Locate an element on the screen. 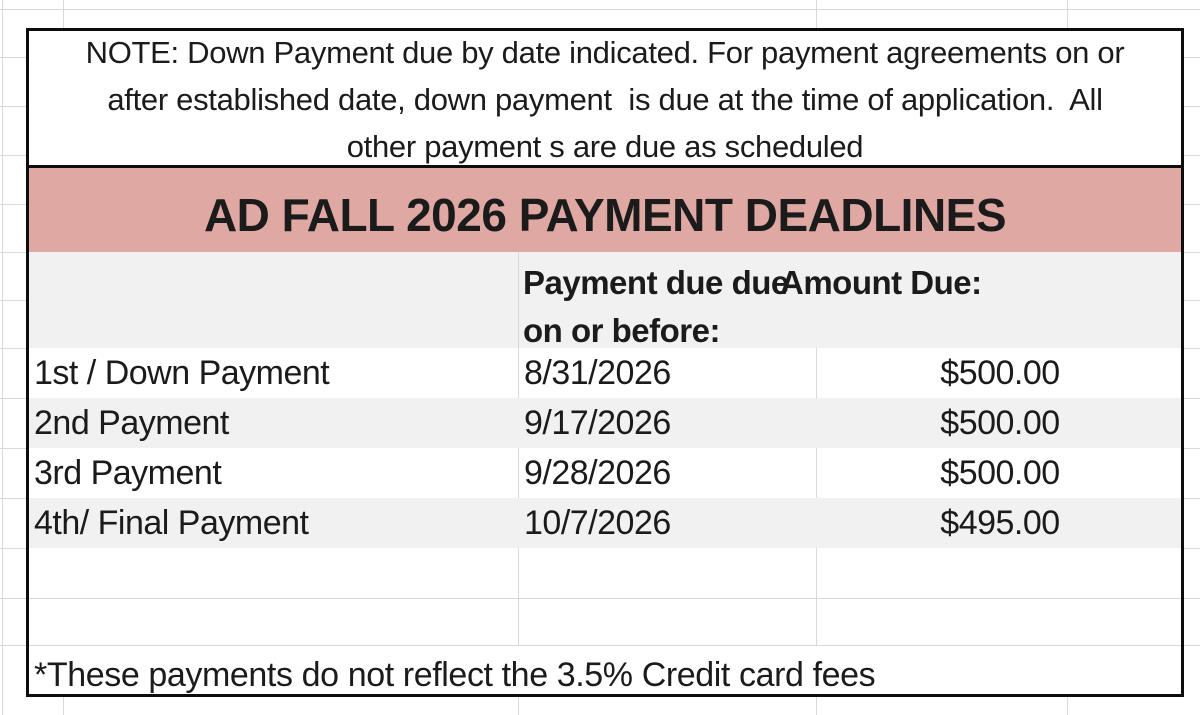 This screenshot has height=715, width=1200. due-date: 9/28/2026 is located at coordinates (597, 472).